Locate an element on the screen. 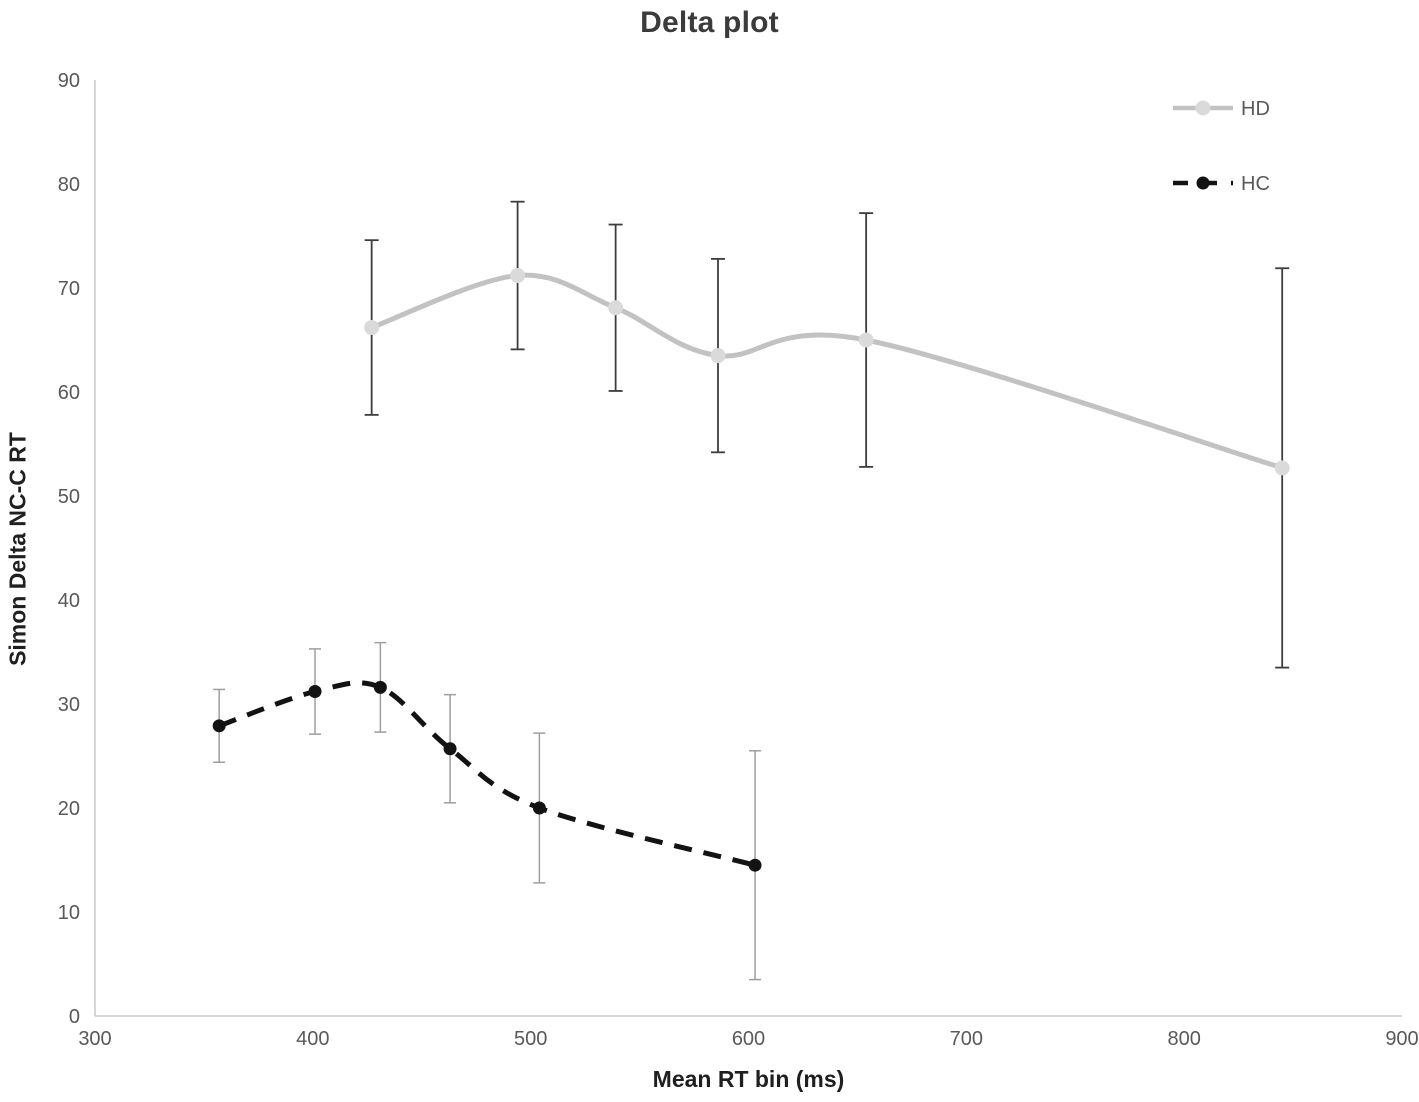  hc-series-line is located at coordinates (487, 774).